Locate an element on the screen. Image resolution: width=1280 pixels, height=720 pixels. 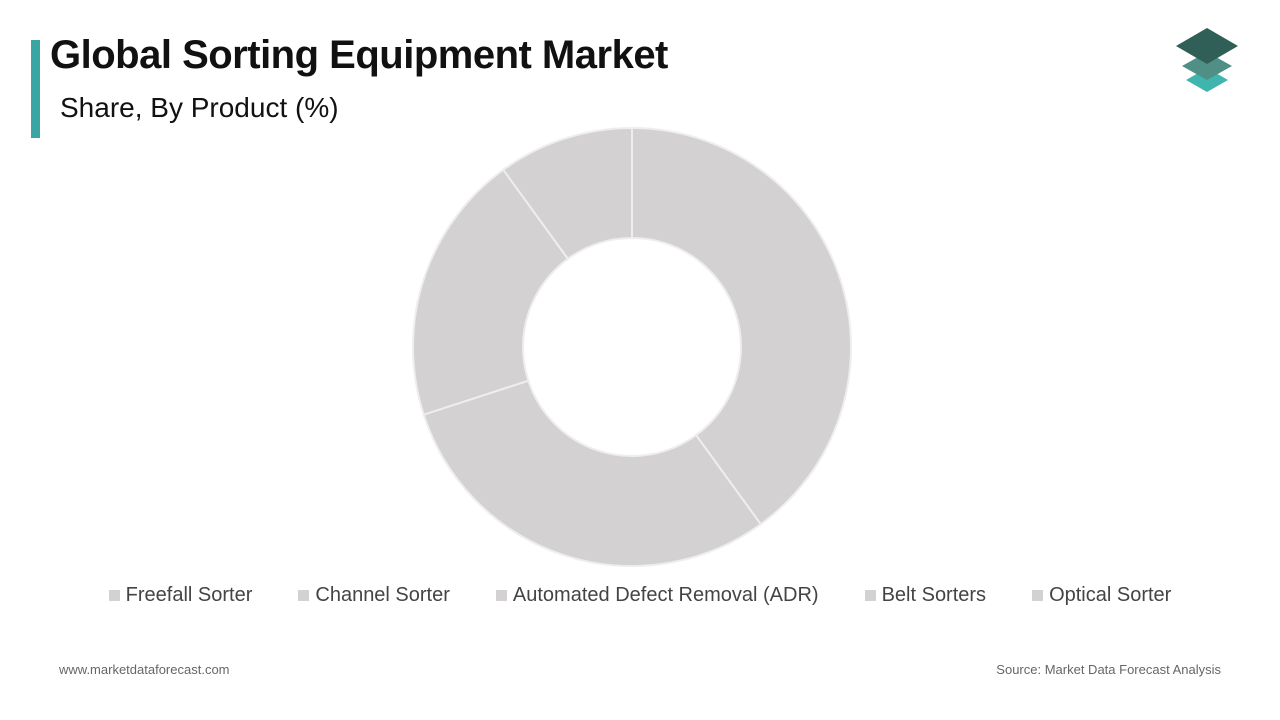
footer-source: Source: Market Data Forecast Analysis is located at coordinates (1108, 669).